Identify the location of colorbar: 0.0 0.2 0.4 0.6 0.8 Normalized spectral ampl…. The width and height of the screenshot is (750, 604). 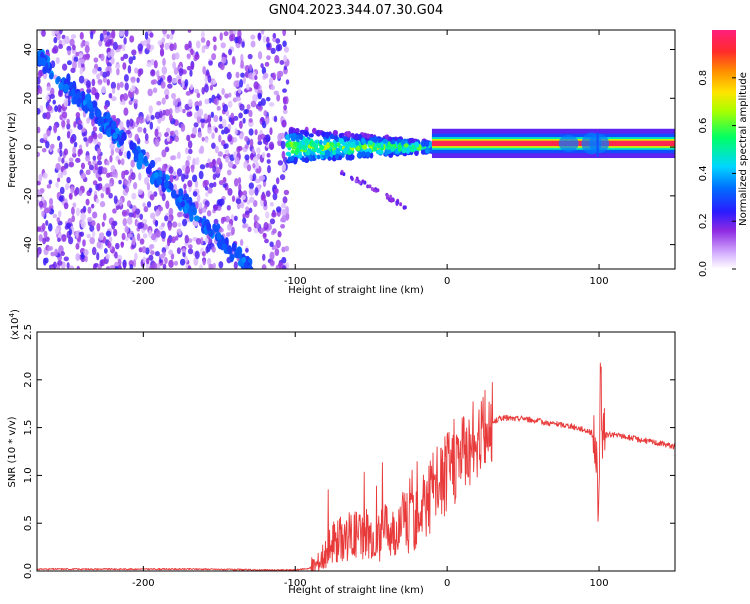
(723, 153).